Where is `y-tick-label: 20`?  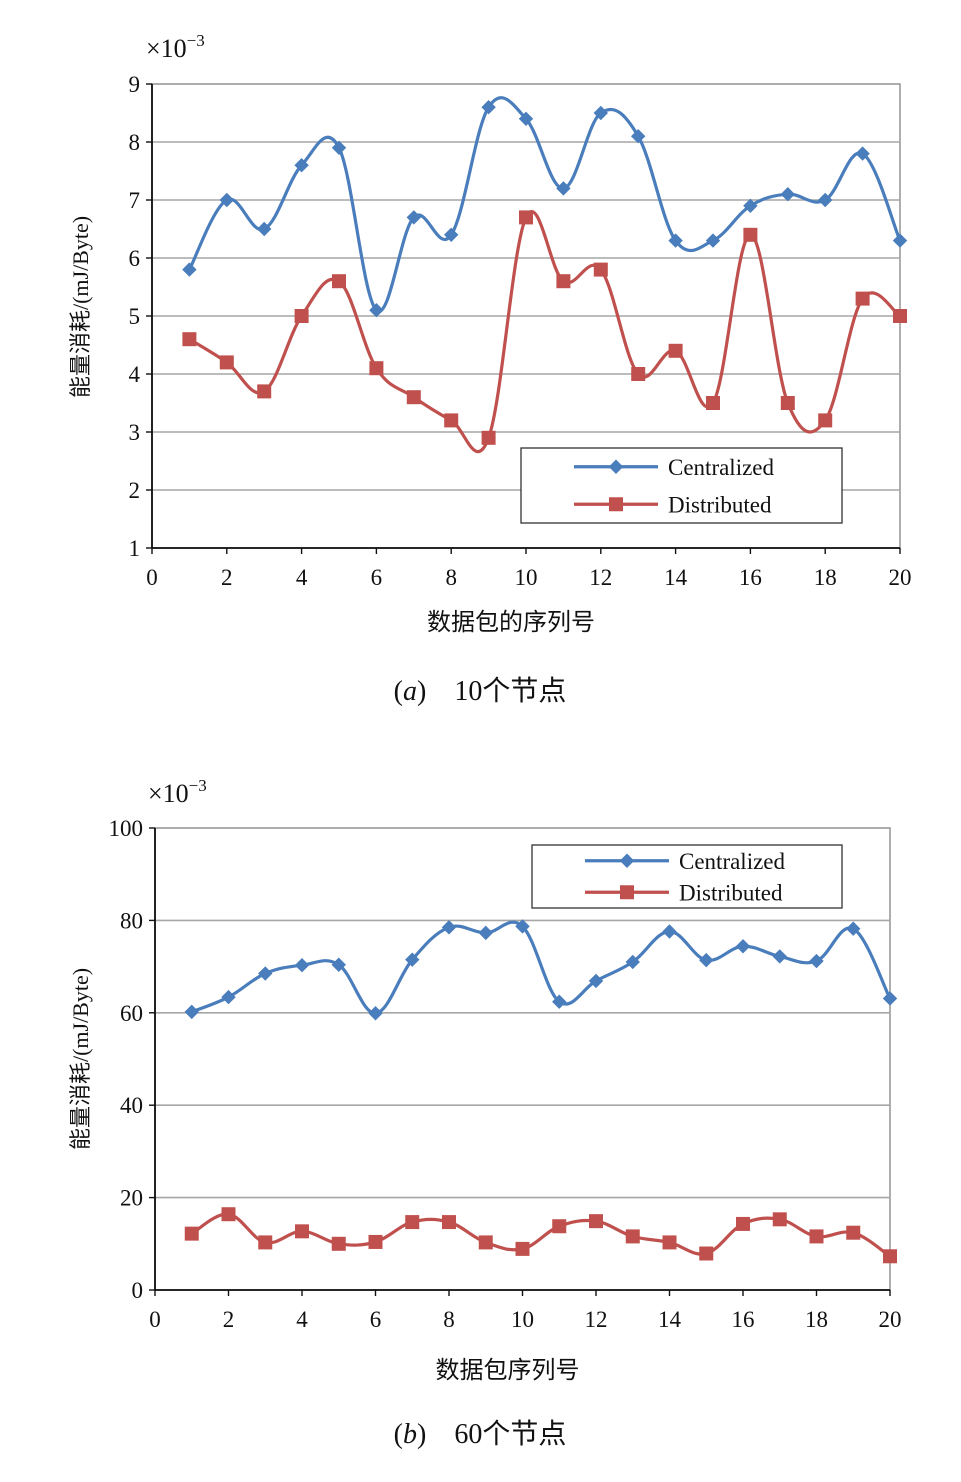 y-tick-label: 20 is located at coordinates (131, 1198).